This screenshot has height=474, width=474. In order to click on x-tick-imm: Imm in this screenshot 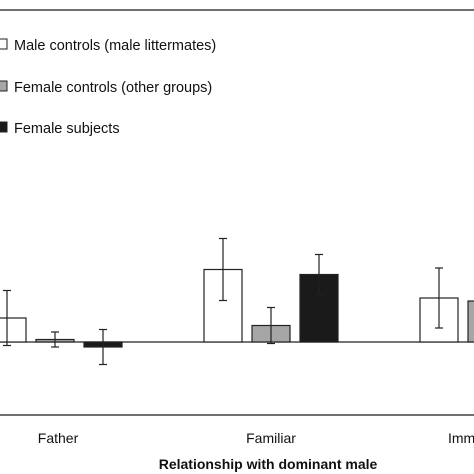, I will do `click(461, 438)`.